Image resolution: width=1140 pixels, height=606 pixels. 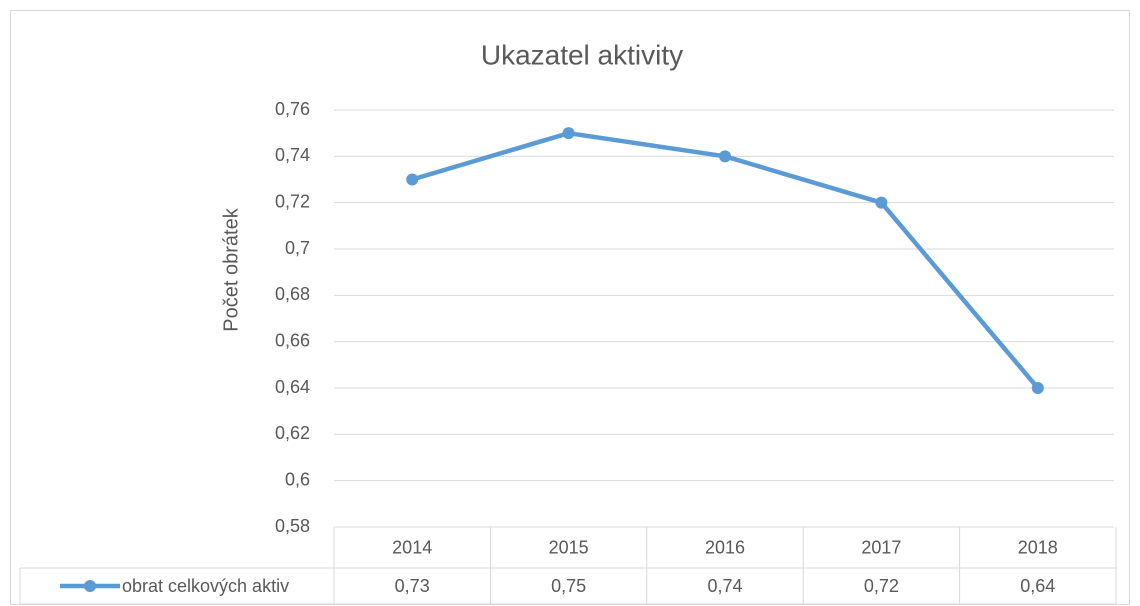 What do you see at coordinates (412, 547) in the screenshot?
I see `x-tick-label: 2014` at bounding box center [412, 547].